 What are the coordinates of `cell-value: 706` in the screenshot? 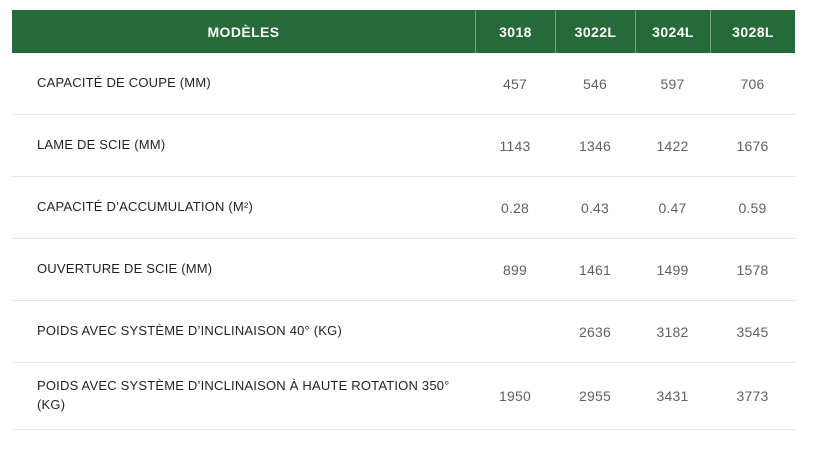 It's located at (752, 83).